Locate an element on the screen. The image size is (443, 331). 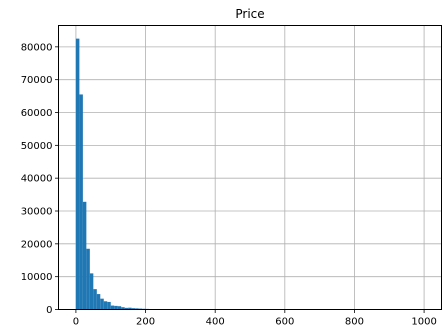
y-tick-label: 70000 is located at coordinates (37, 80).